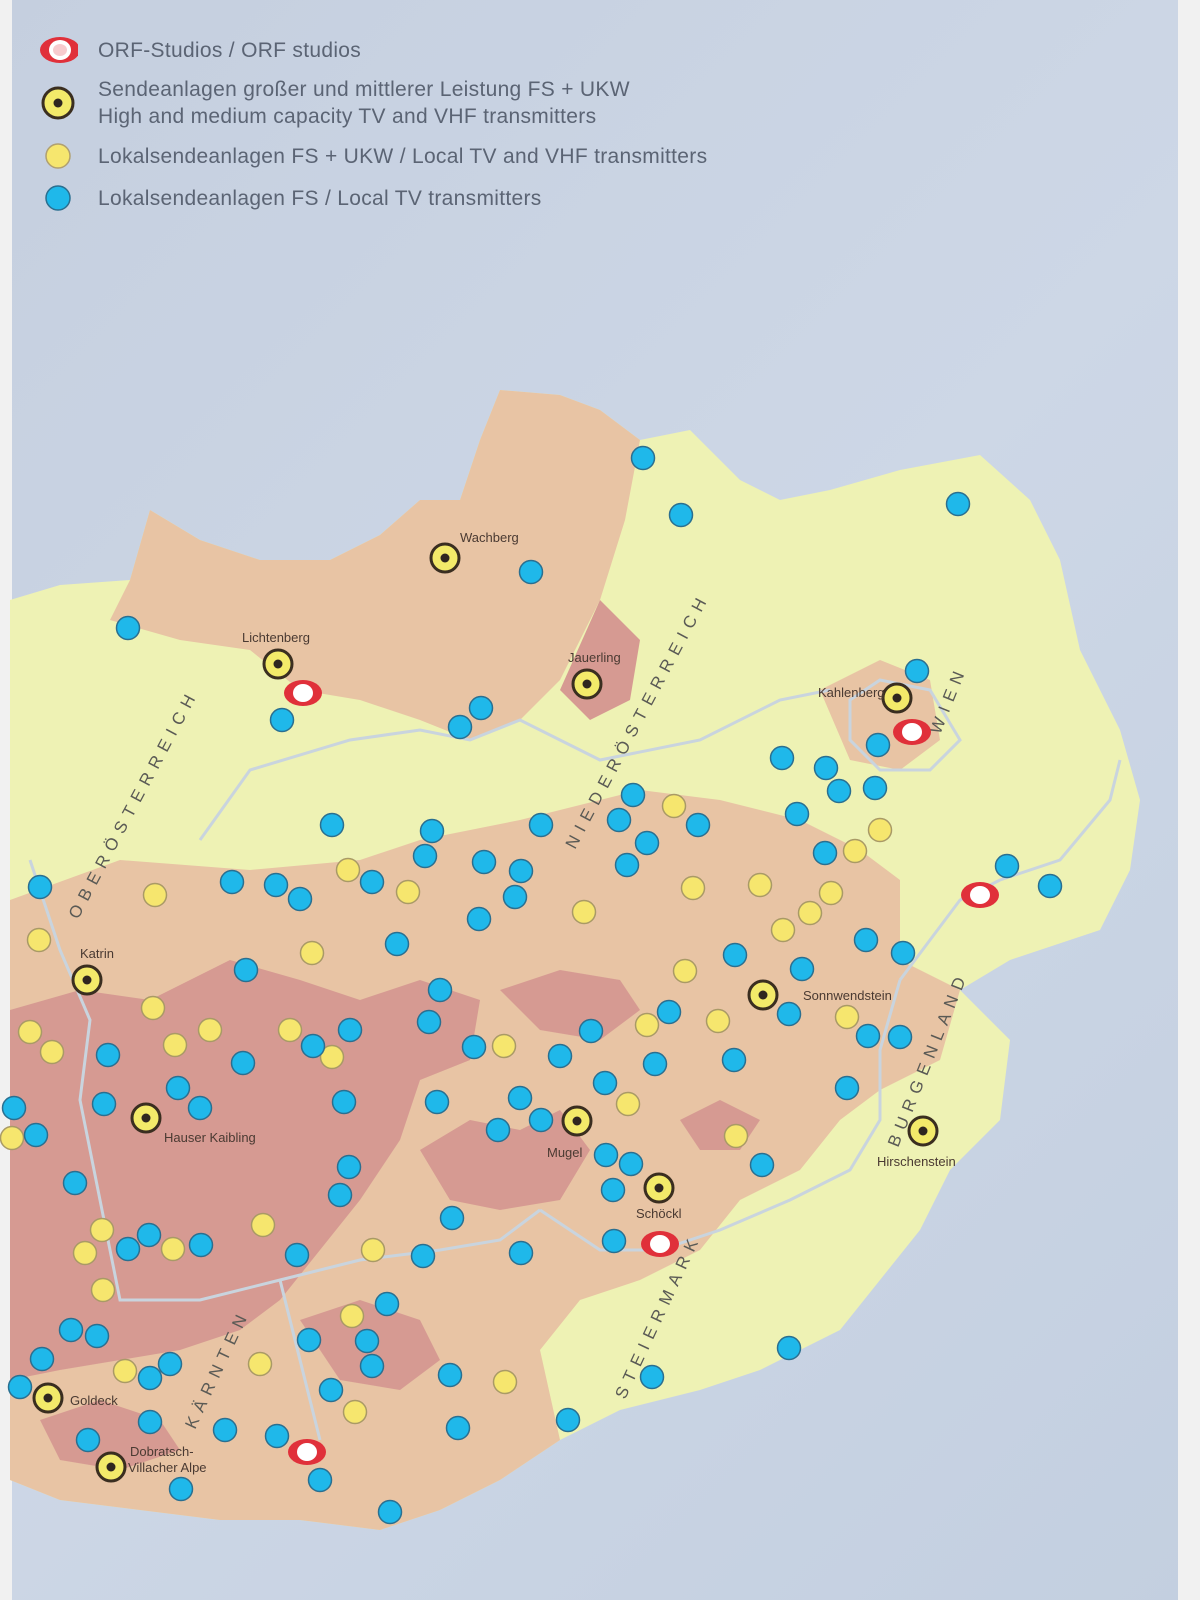  What do you see at coordinates (565, 1152) in the screenshot?
I see `label-mugel: Mugel` at bounding box center [565, 1152].